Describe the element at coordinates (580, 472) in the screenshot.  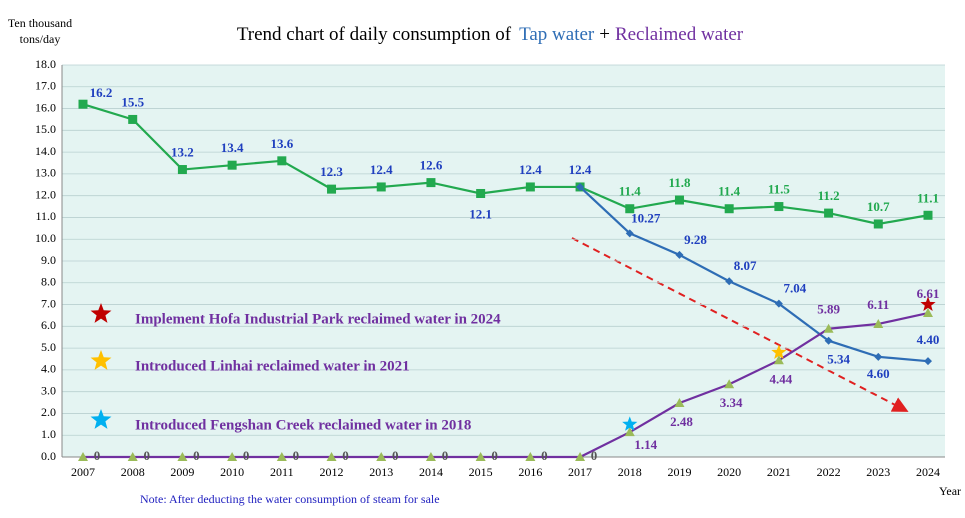
I see `x-tick-label: 2017` at that location.